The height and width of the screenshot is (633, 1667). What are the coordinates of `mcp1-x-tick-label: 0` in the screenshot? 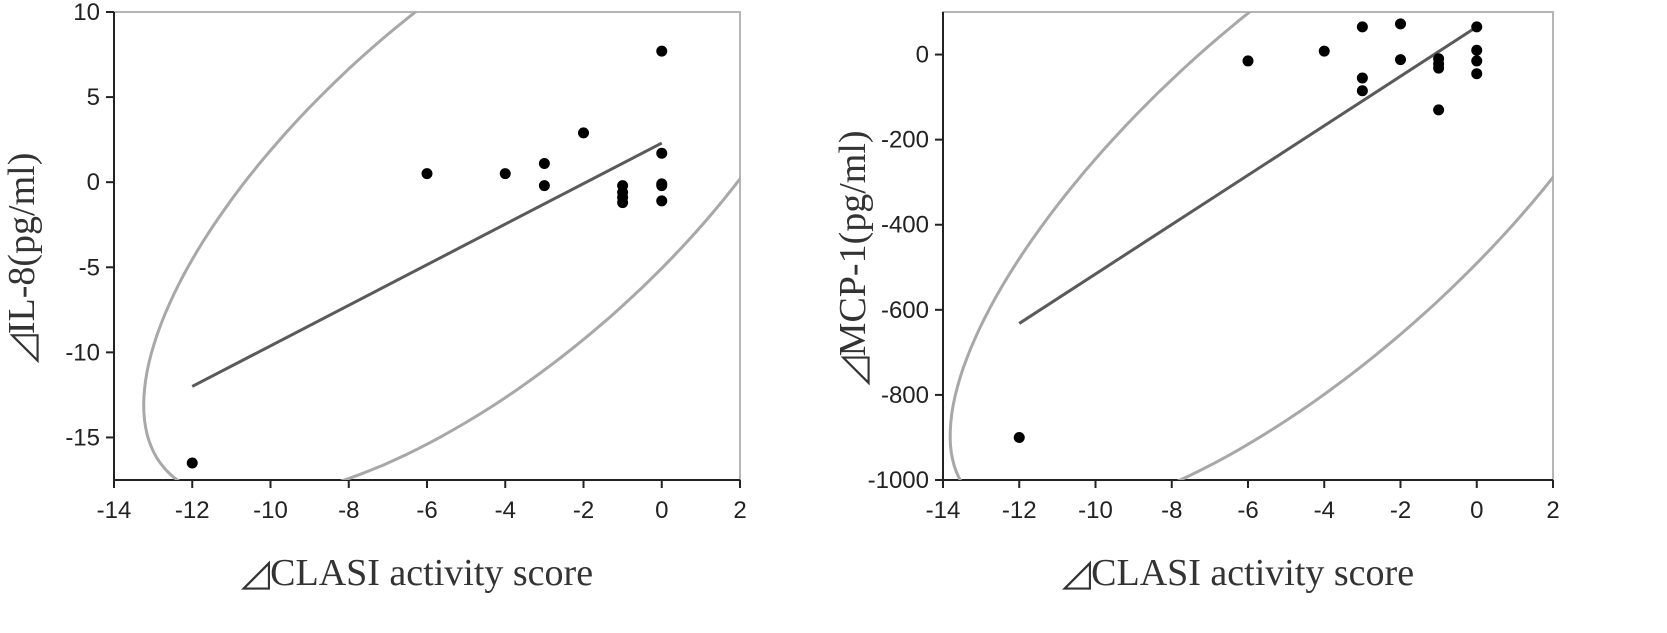 It's located at (1476, 510).